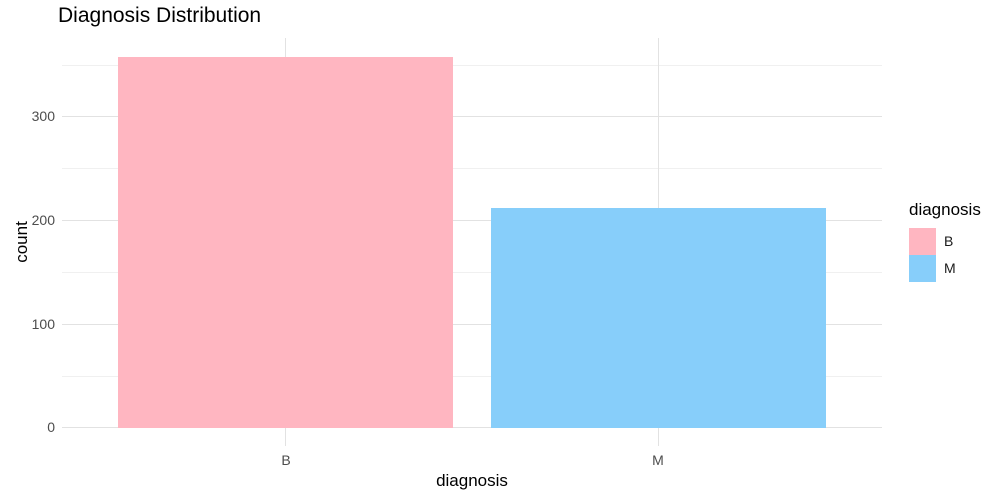 The width and height of the screenshot is (1000, 500). I want to click on legend-label-b: B, so click(949, 241).